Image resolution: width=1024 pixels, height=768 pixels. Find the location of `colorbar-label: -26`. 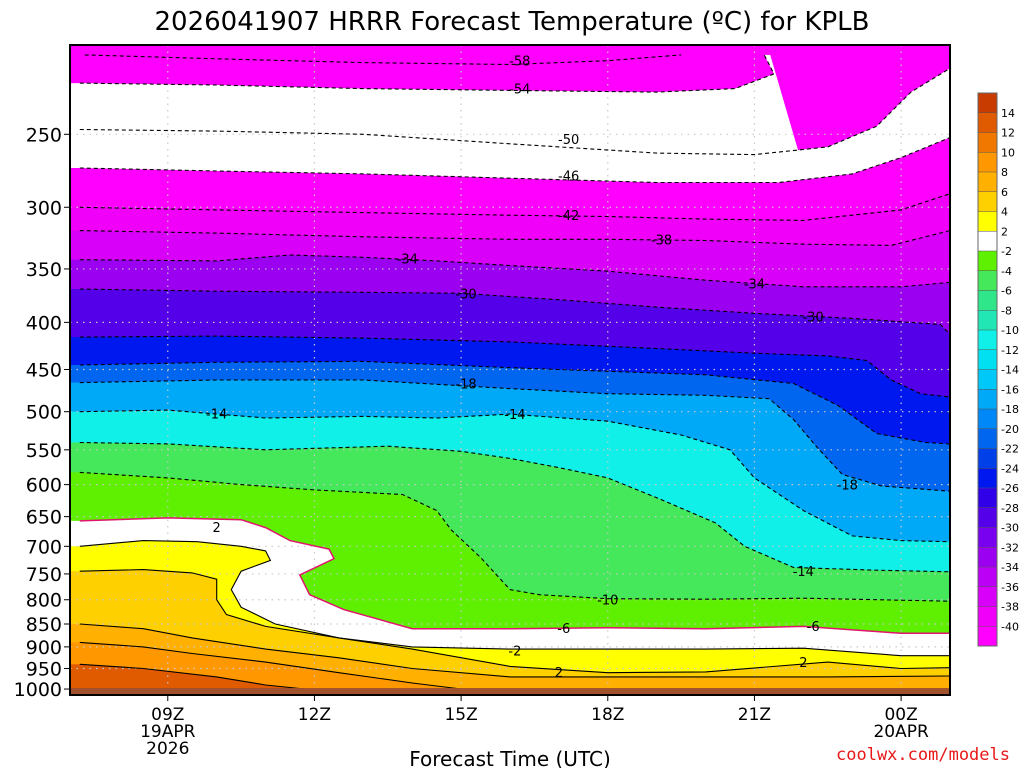

colorbar-label: -26 is located at coordinates (1010, 488).